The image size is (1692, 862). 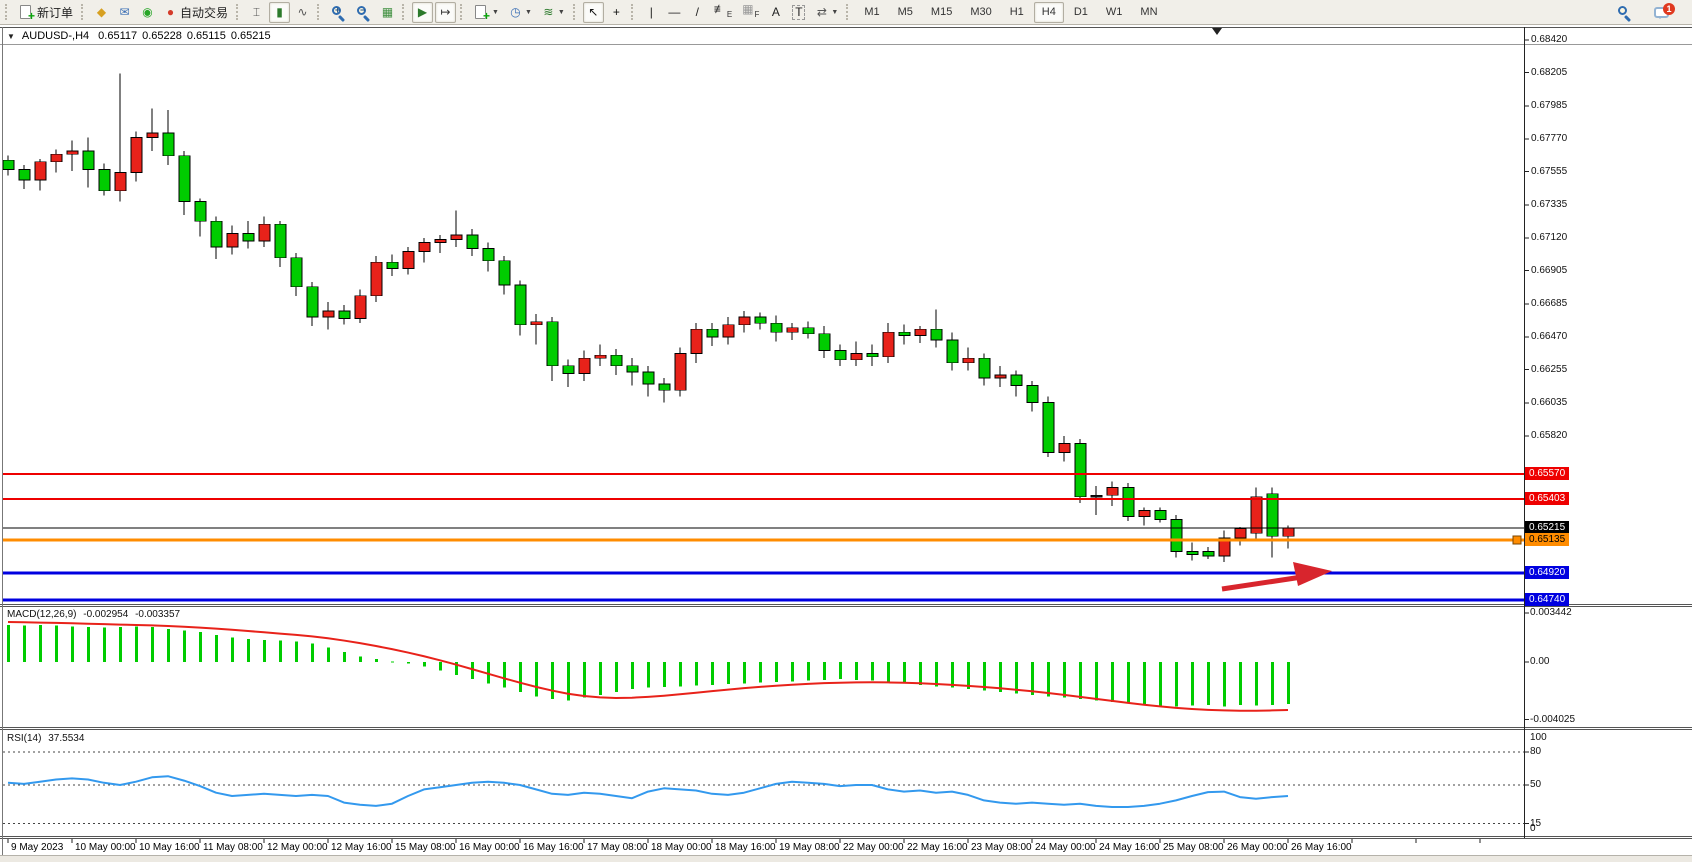 I want to click on tf-mn-button: MN, so click(x=1148, y=12).